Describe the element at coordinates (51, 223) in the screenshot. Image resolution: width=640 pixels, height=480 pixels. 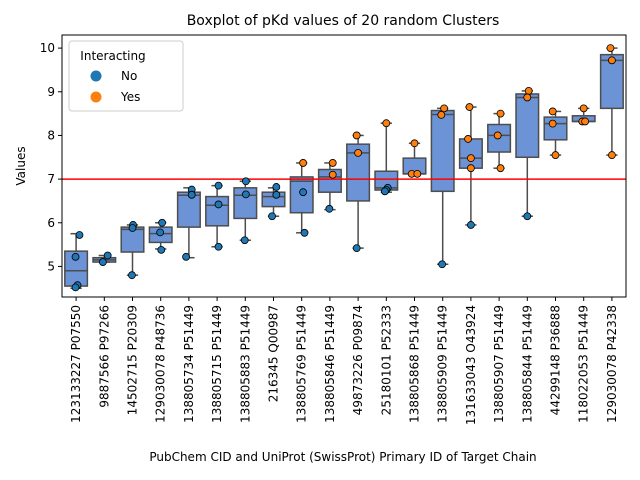
I see `y-tick-label: 6` at that location.